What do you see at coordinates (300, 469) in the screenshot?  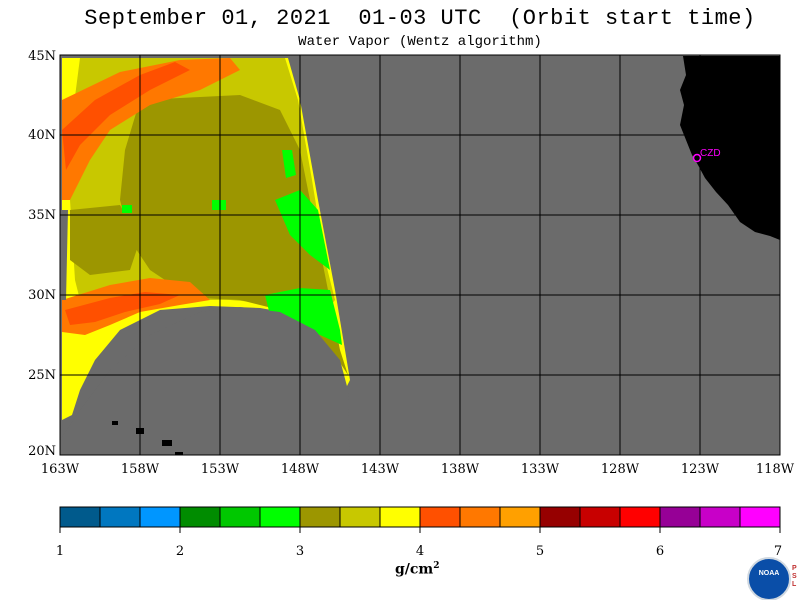 I see `lon-label-148w: 148W` at bounding box center [300, 469].